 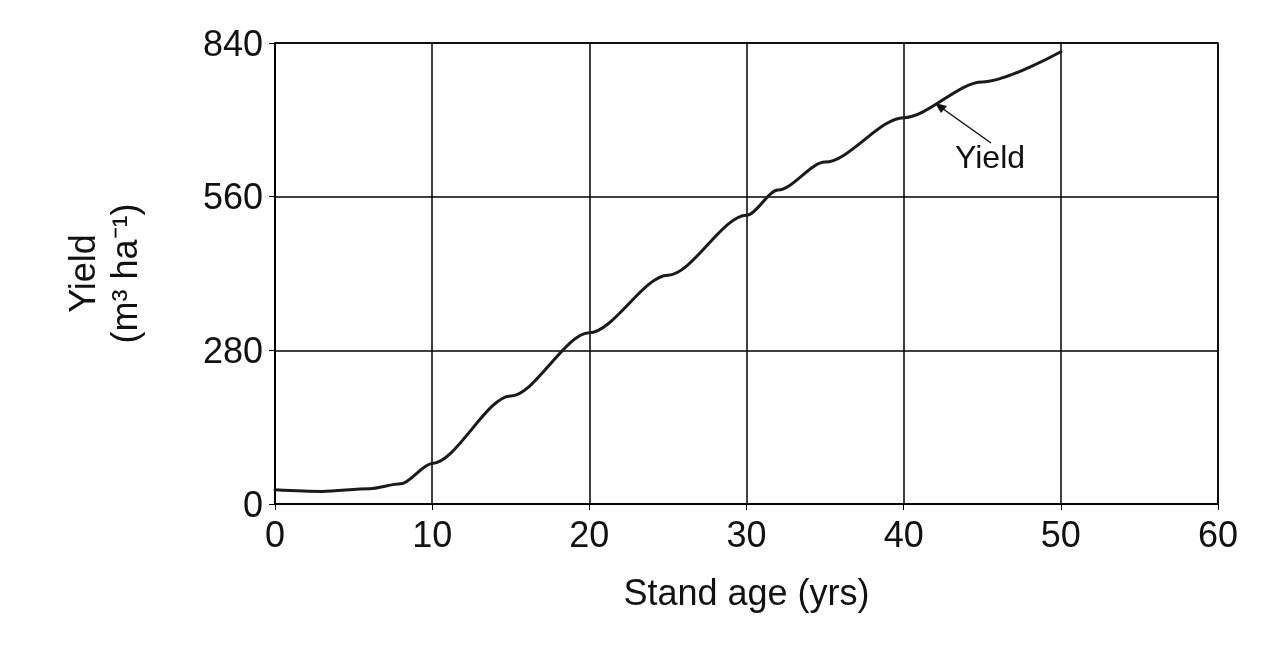 What do you see at coordinates (432, 534) in the screenshot?
I see `x-tick-label: 10` at bounding box center [432, 534].